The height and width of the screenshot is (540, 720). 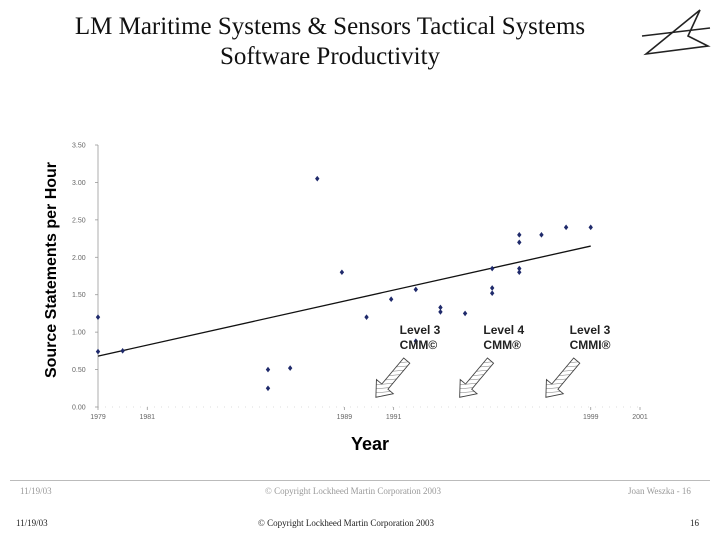 I want to click on y-tick-label: 1.50, so click(x=79, y=295).